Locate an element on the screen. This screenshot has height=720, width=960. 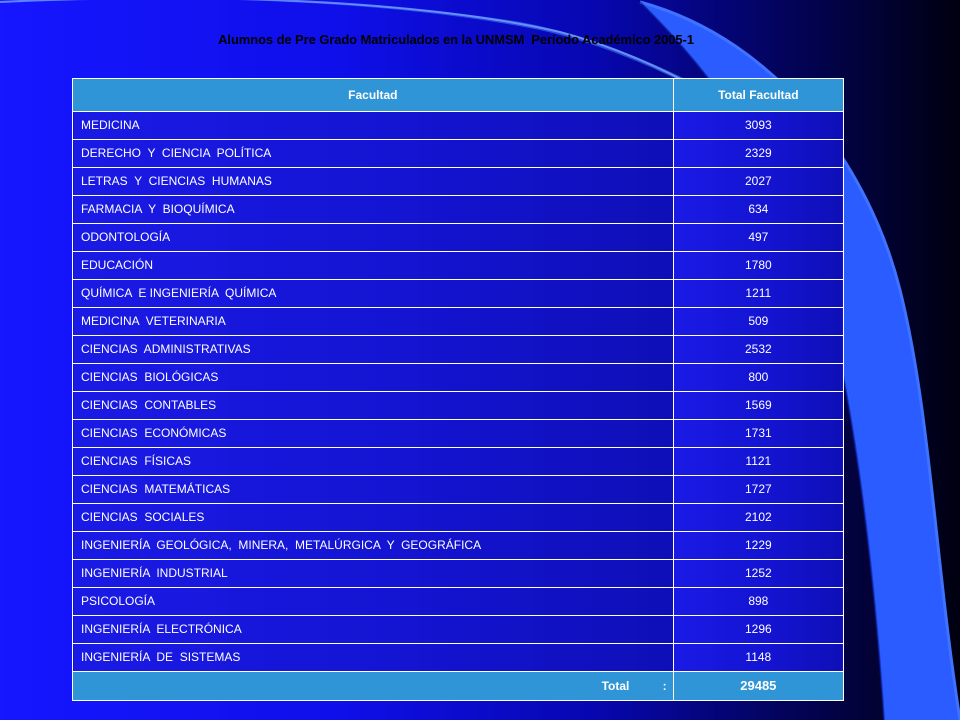
total-facultad-cell: 1727 is located at coordinates (758, 489).